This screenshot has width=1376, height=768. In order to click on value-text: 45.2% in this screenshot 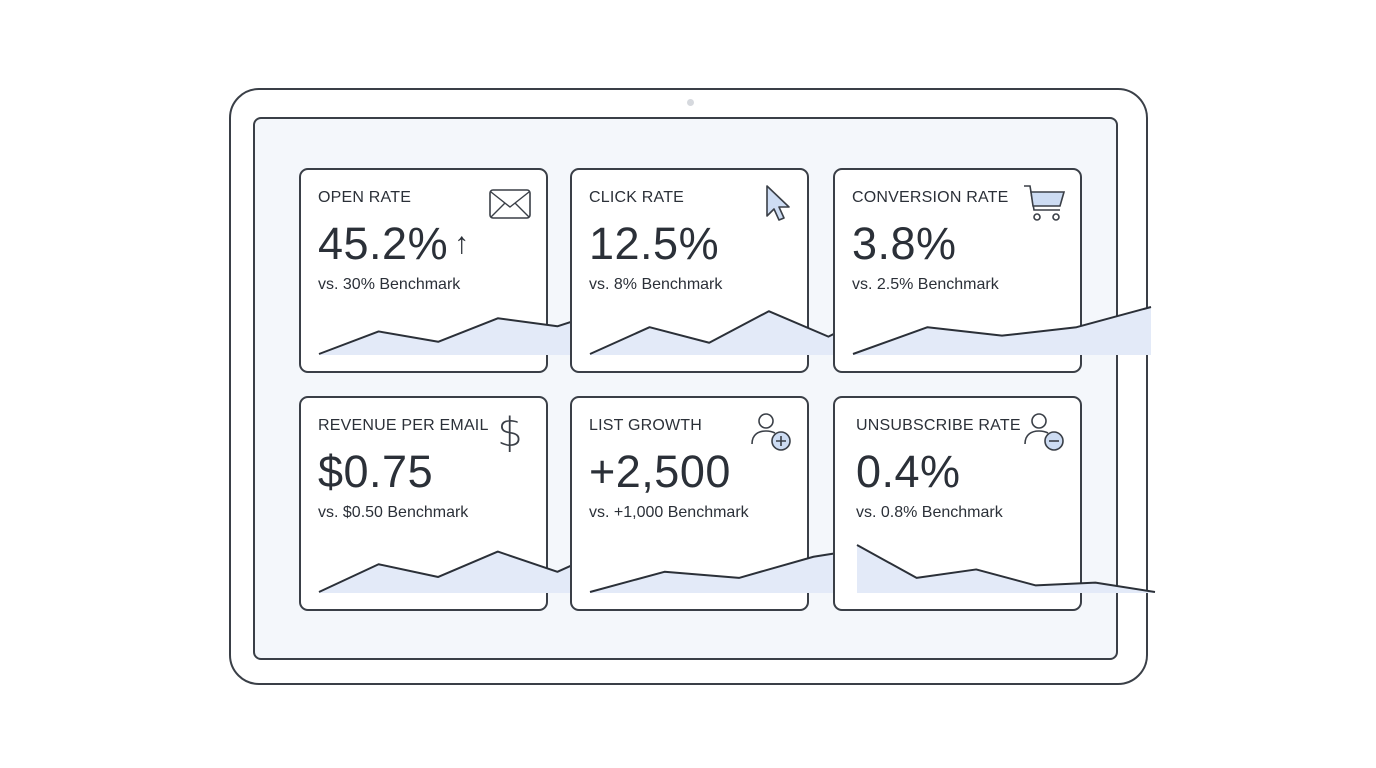, I will do `click(383, 243)`.